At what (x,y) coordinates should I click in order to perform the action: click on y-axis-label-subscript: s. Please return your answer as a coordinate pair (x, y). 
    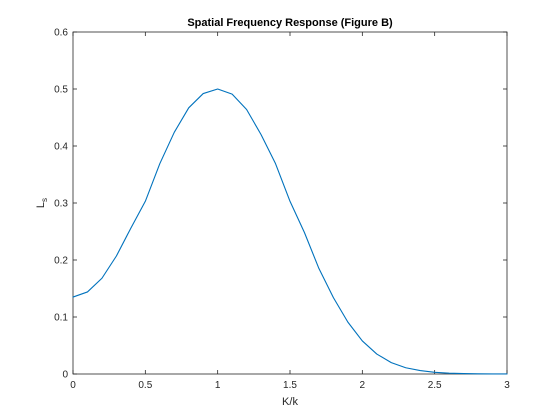
    Looking at the image, I should click on (44, 200).